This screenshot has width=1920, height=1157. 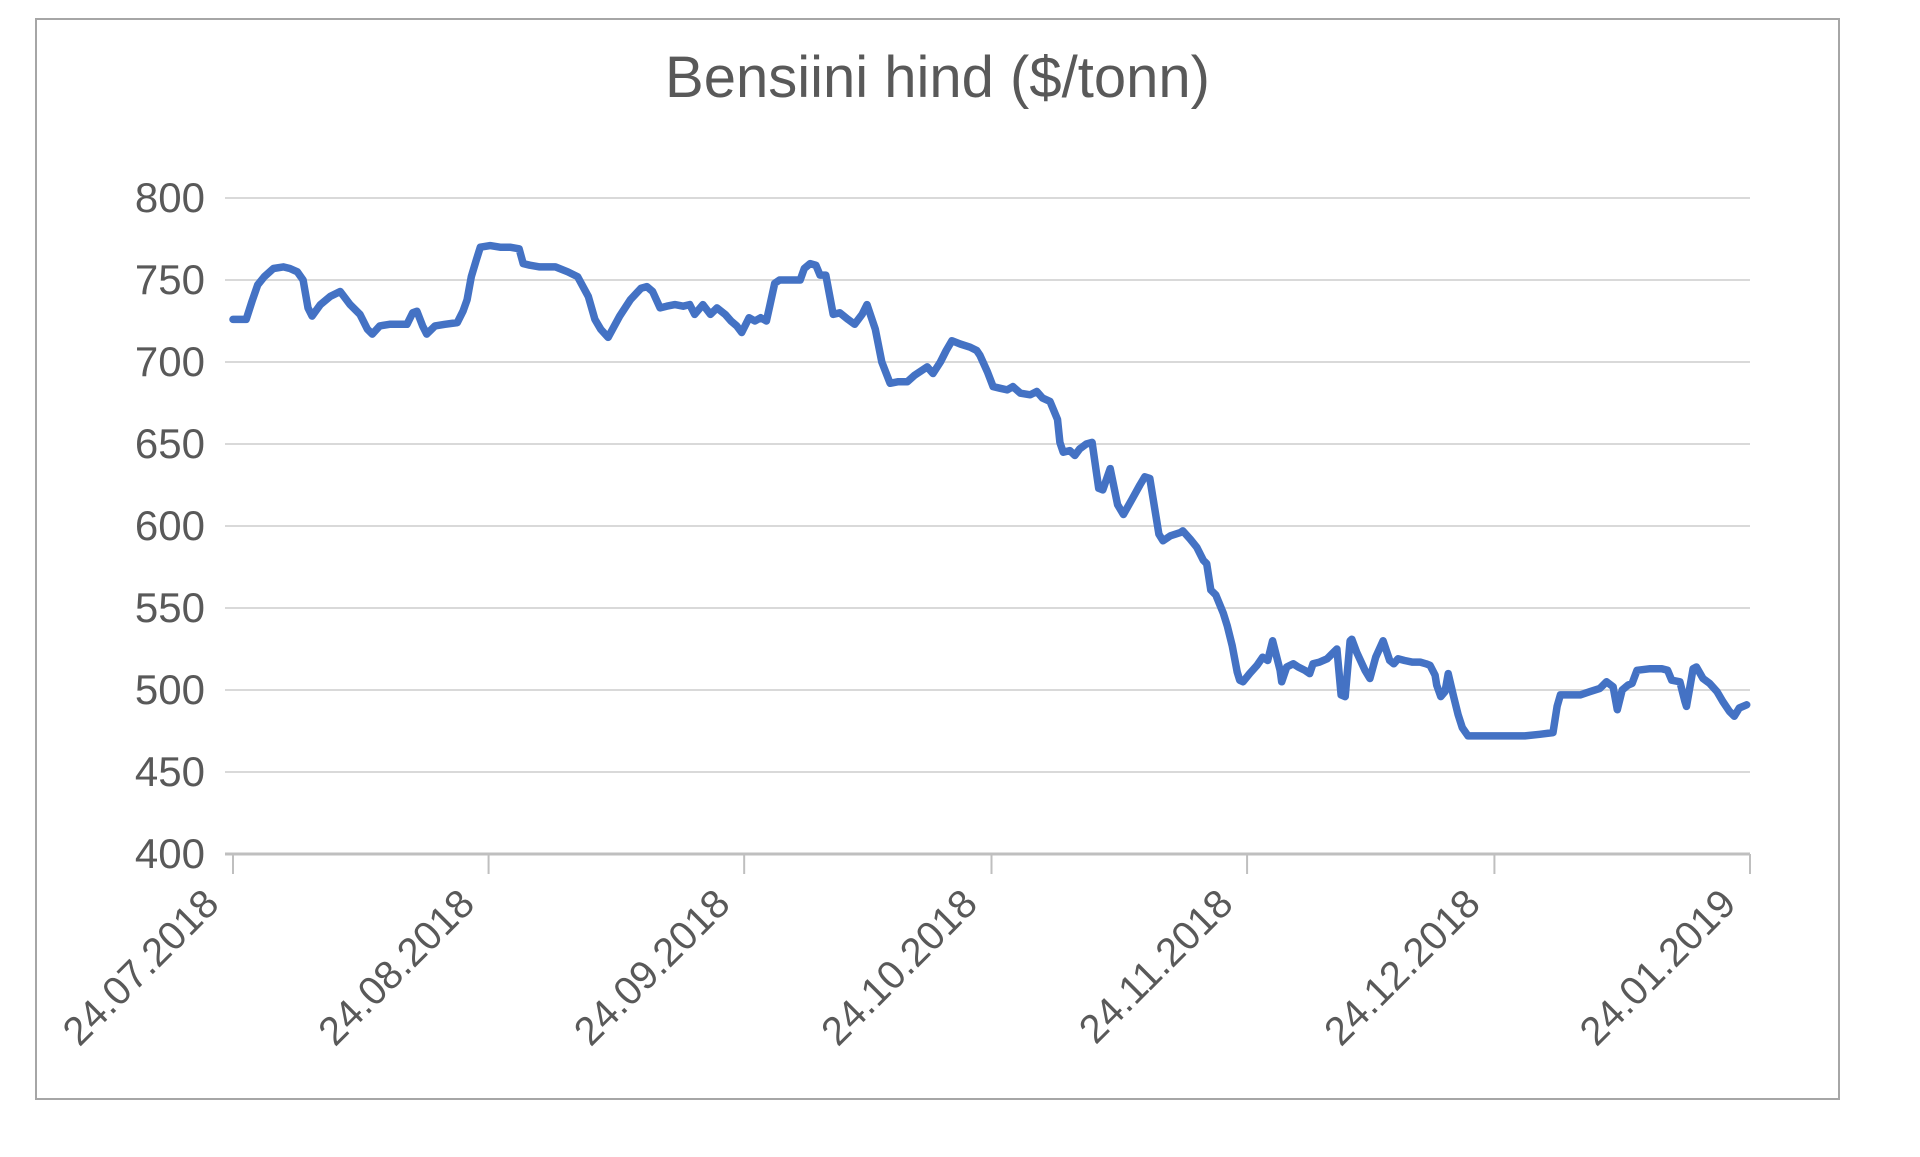 What do you see at coordinates (396, 967) in the screenshot?
I see `x-axis-tick-label: 24.08.2018` at bounding box center [396, 967].